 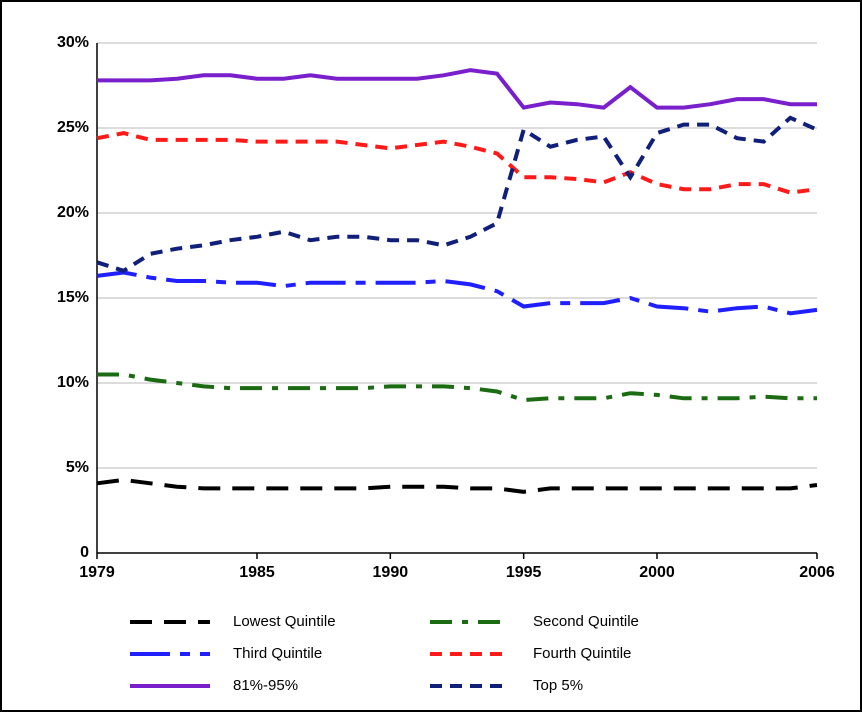 I want to click on y-tick-label: 15%, so click(x=73, y=297).